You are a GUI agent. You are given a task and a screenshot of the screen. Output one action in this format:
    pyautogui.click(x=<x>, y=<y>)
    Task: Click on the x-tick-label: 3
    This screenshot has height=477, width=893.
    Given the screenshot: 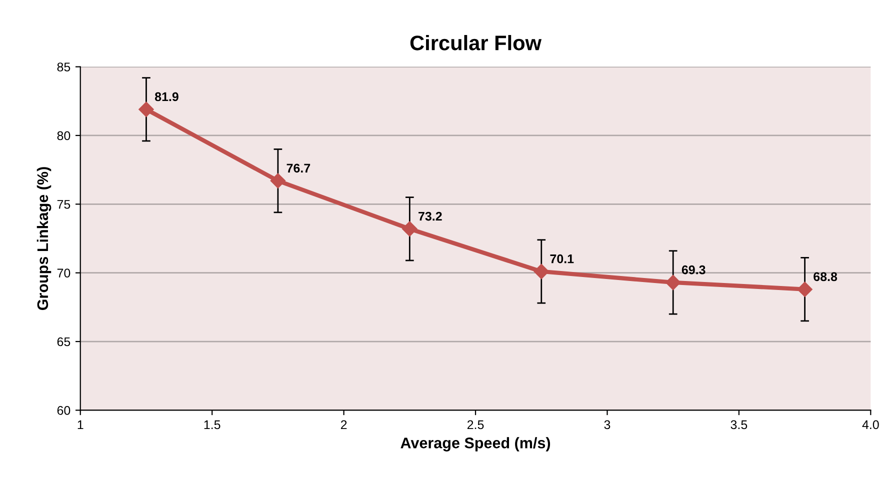 What is the action you would take?
    pyautogui.click(x=607, y=425)
    